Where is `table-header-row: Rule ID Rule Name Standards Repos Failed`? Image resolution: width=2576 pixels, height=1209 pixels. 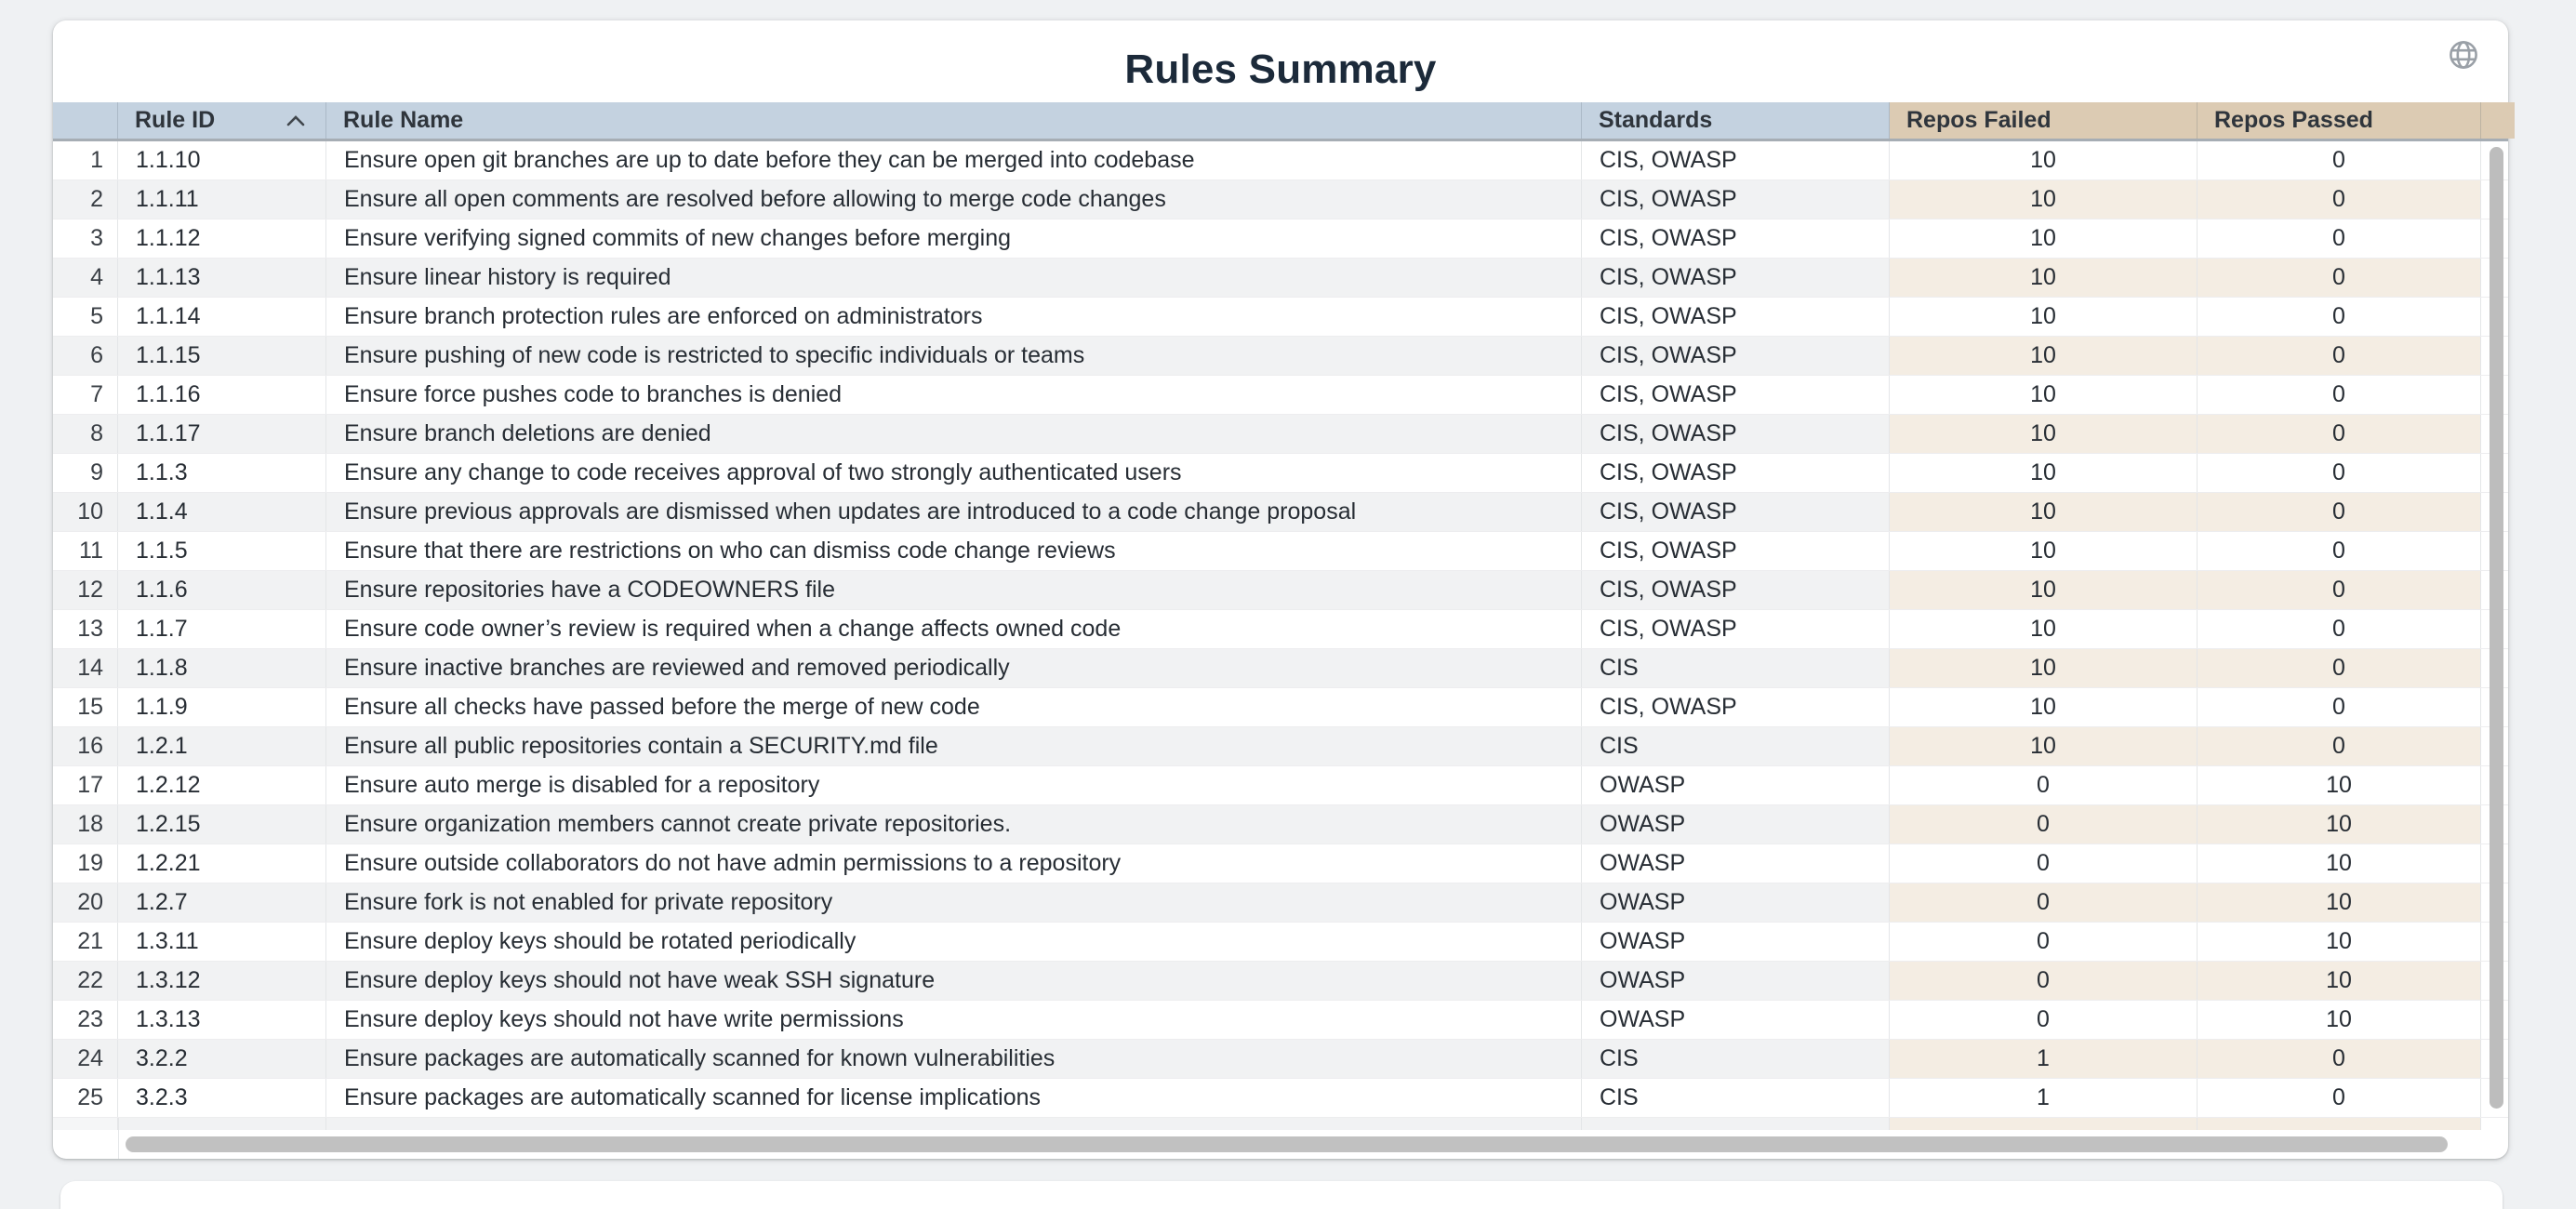
table-header-row: Rule ID Rule Name Standards Repos Failed is located at coordinates (1284, 121).